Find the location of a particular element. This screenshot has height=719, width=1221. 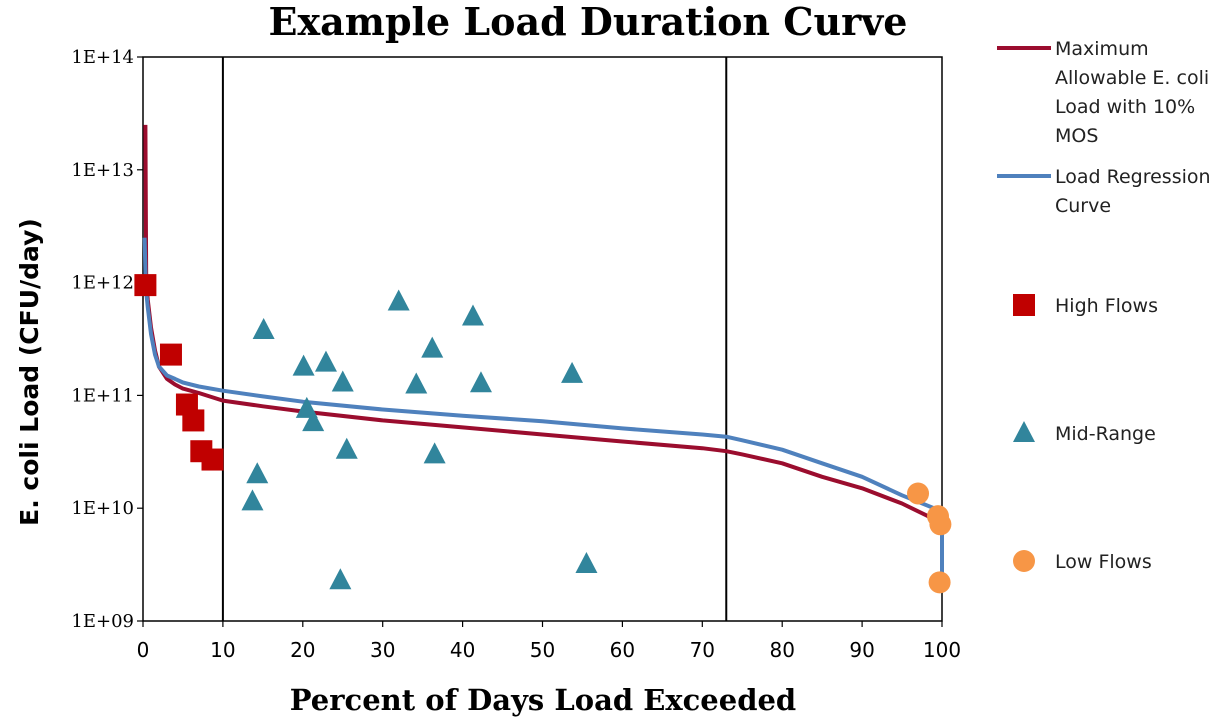

y-tick-label: 1E+12 is located at coordinates (102, 283).